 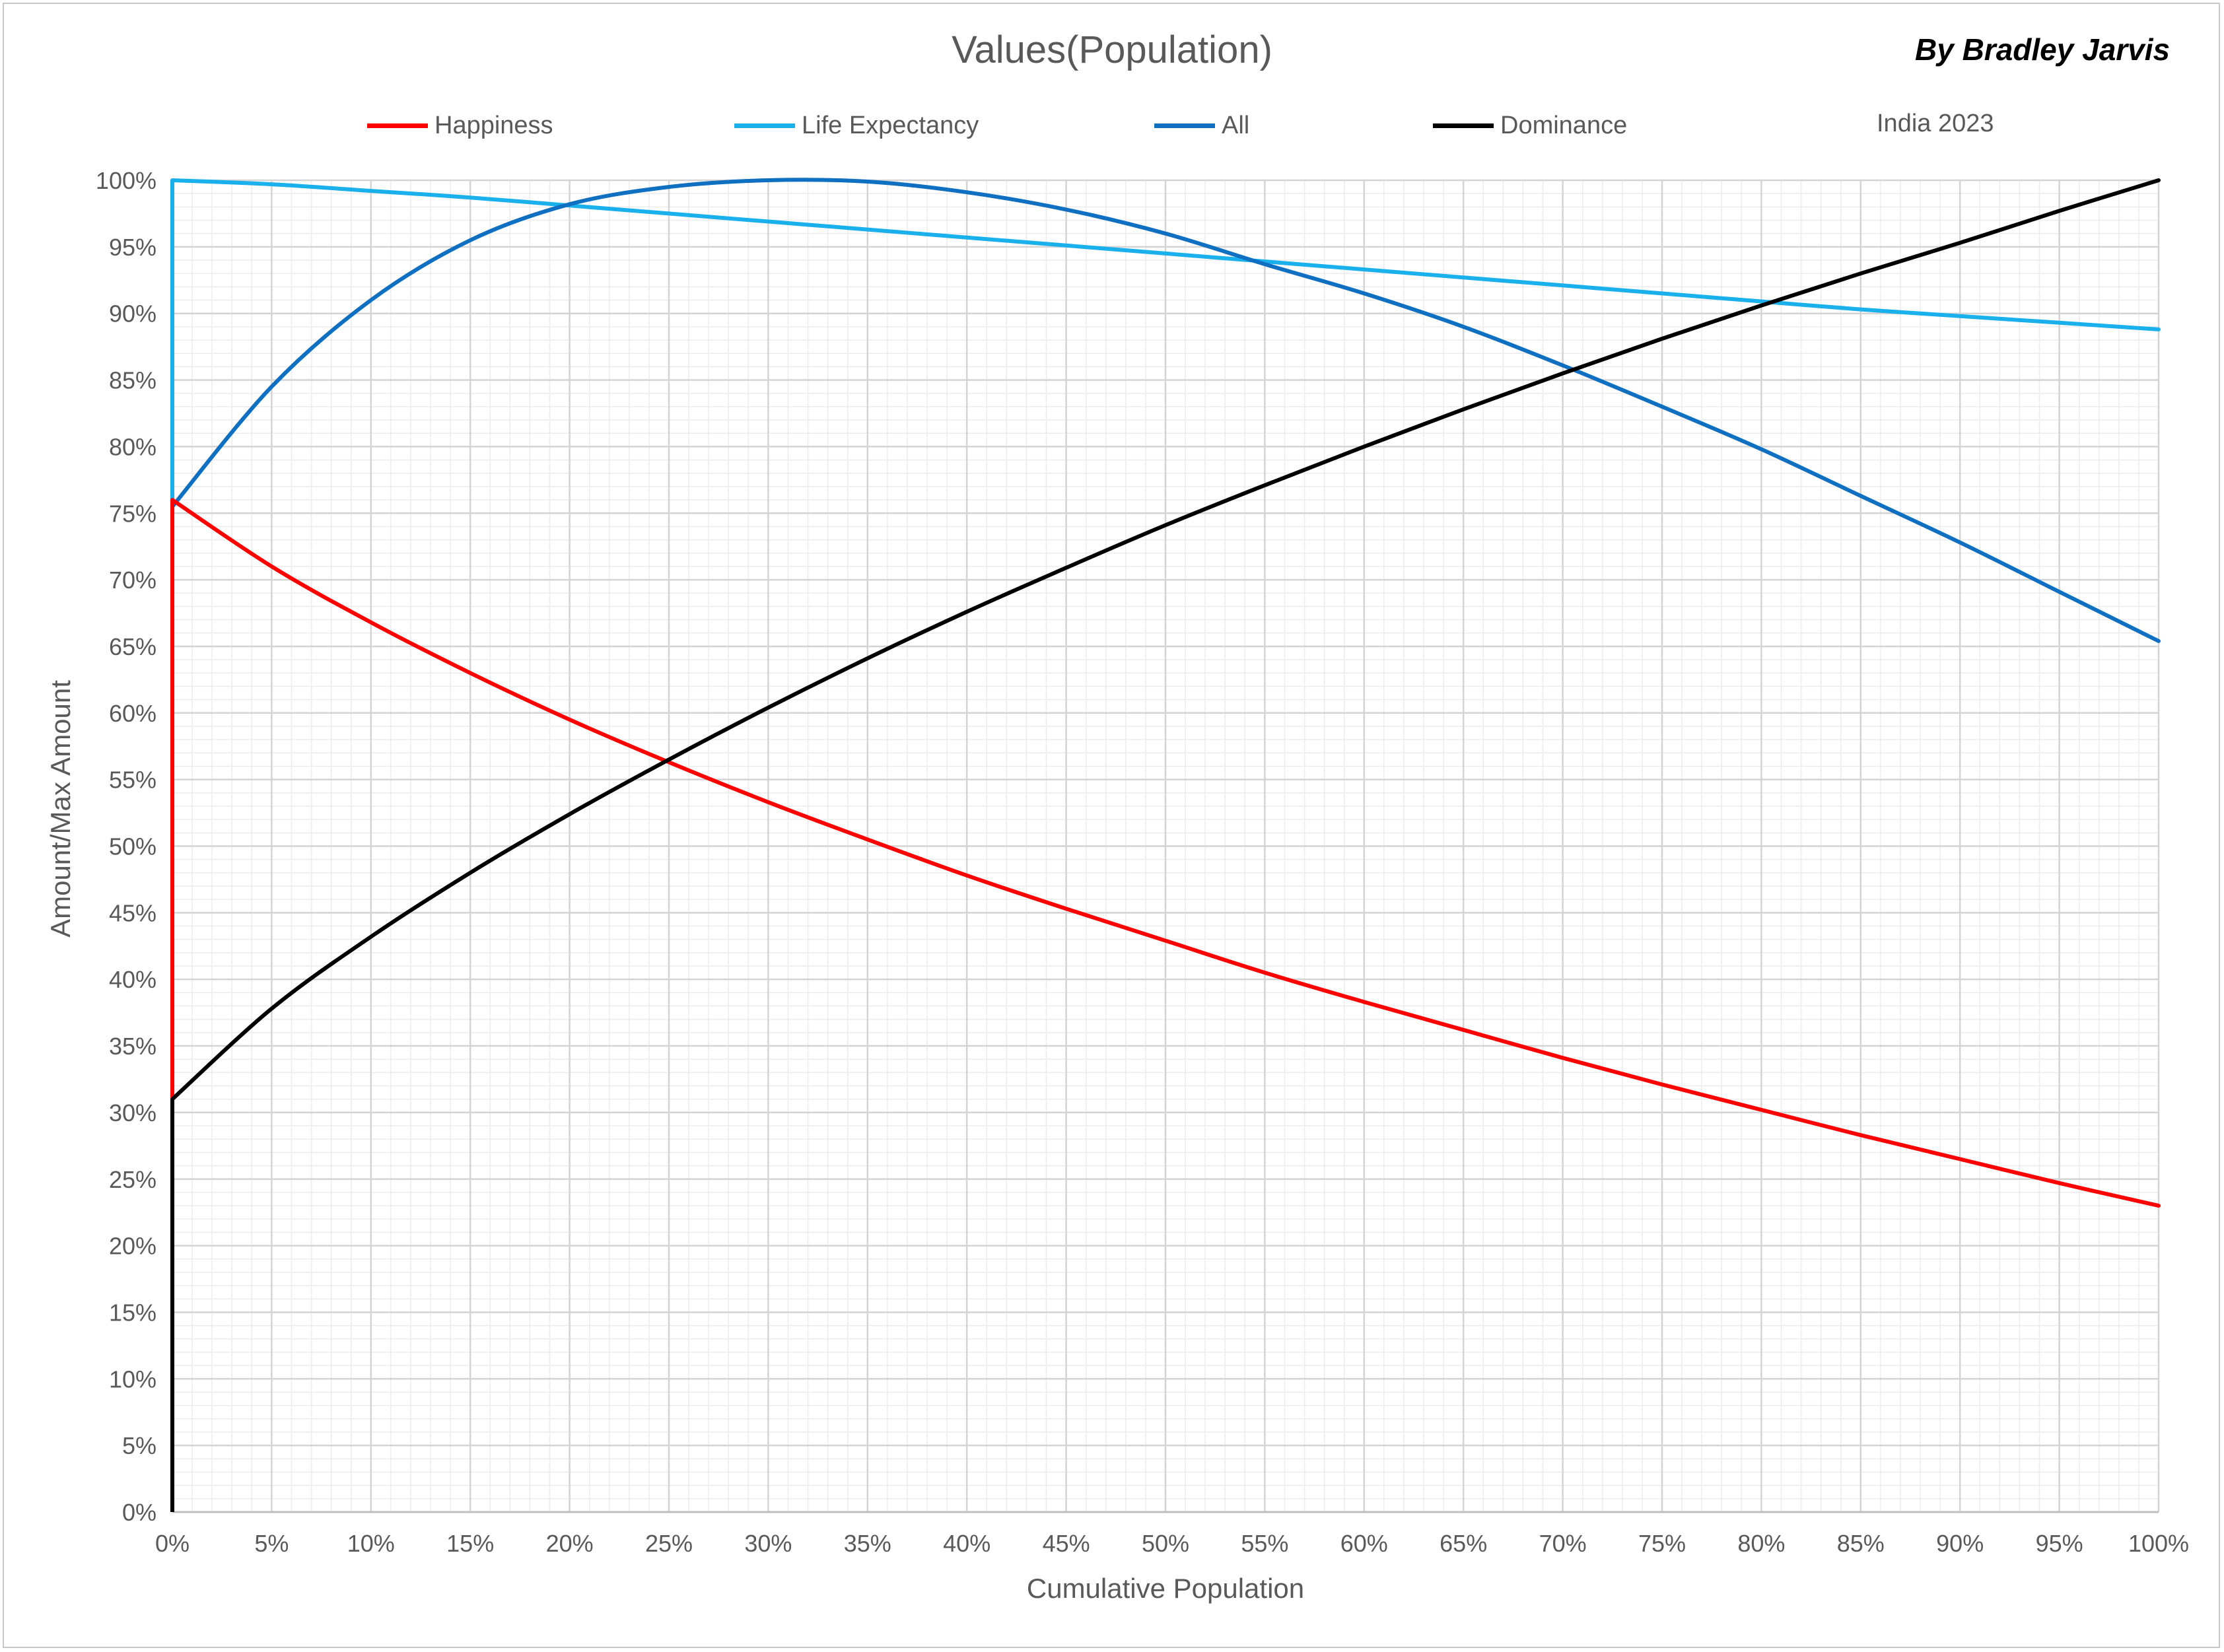 What do you see at coordinates (132, 713) in the screenshot?
I see `y-tick-label: 60%` at bounding box center [132, 713].